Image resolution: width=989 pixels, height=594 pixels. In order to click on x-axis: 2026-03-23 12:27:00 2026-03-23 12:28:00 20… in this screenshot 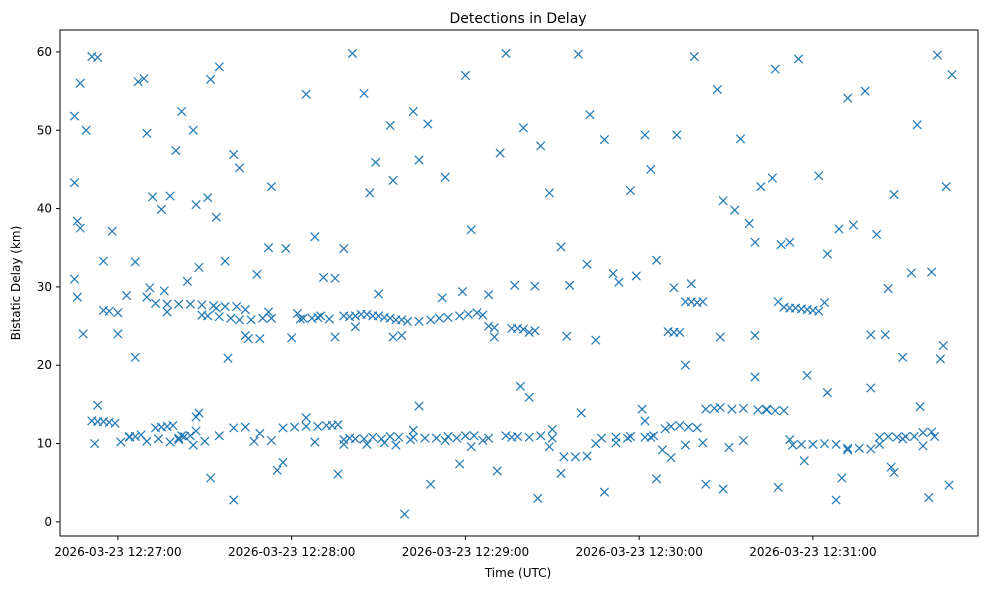, I will do `click(465, 547)`.